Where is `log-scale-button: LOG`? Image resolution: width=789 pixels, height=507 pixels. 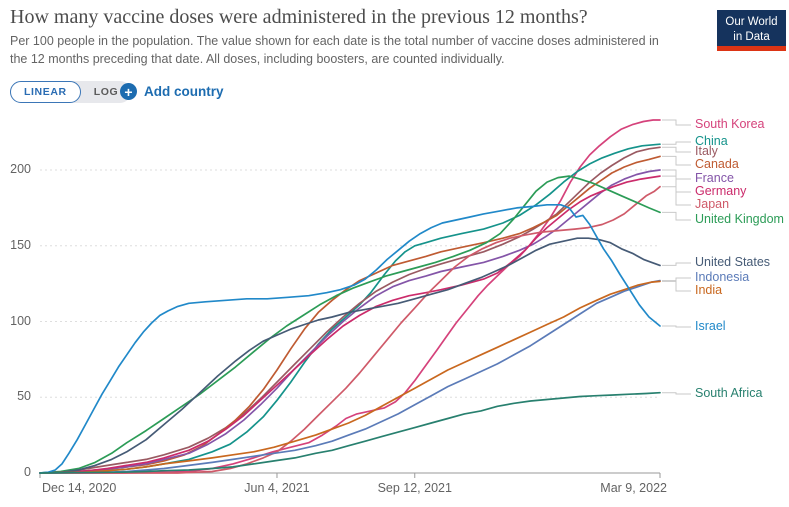
log-scale-button: LOG is located at coordinates (106, 92).